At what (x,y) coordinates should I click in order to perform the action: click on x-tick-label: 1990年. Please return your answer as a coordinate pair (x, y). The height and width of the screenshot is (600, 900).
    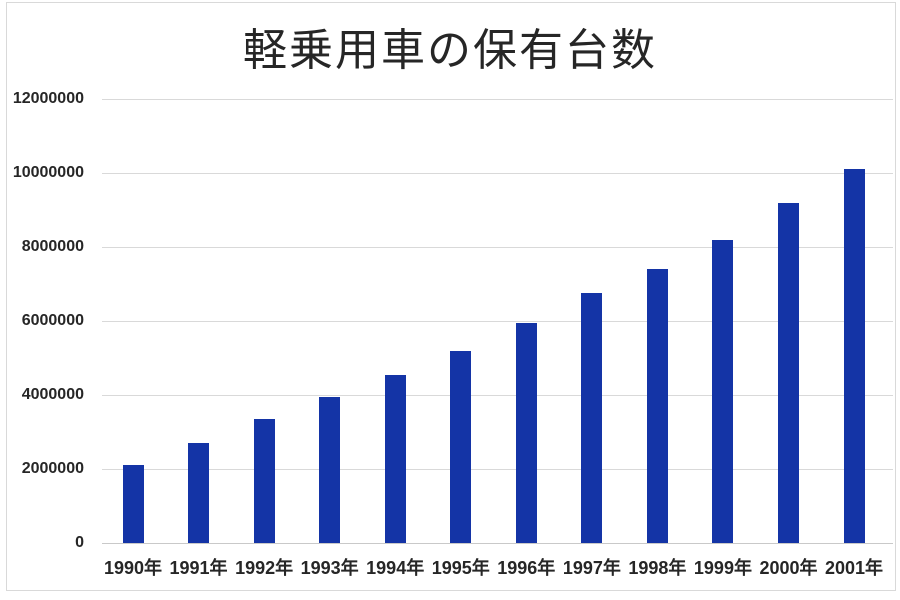
    Looking at the image, I should click on (133, 568).